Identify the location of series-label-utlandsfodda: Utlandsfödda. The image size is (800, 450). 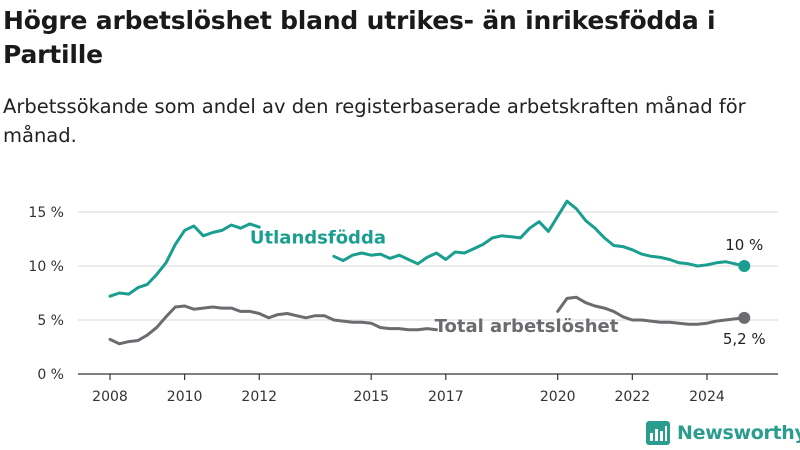
(318, 237).